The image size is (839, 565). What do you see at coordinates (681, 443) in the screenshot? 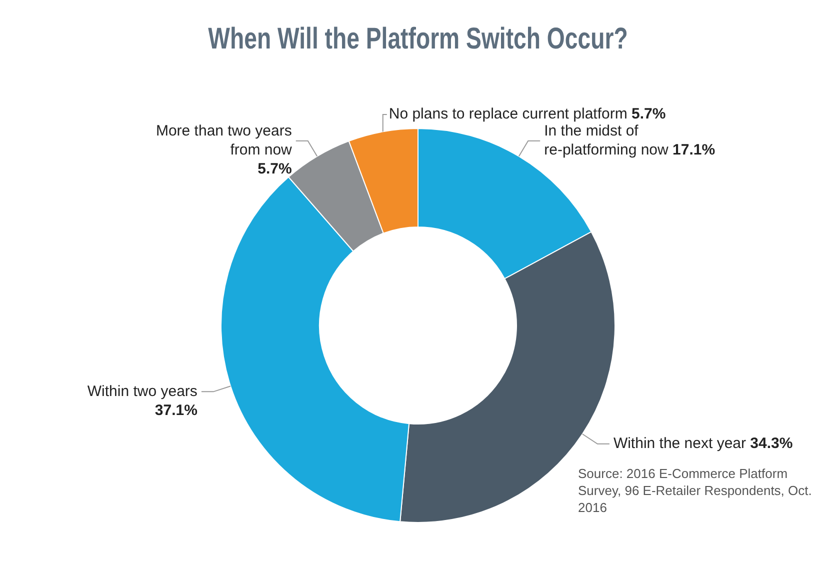
I see `slice-label: Within the next year` at bounding box center [681, 443].